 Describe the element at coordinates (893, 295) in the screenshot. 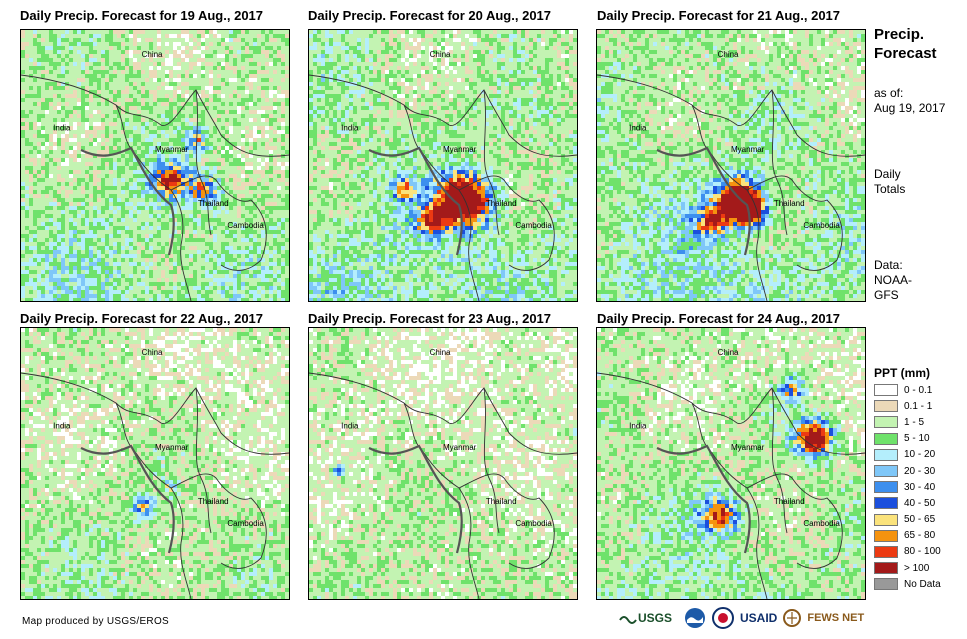

I see `data-source-line2: GFS` at that location.